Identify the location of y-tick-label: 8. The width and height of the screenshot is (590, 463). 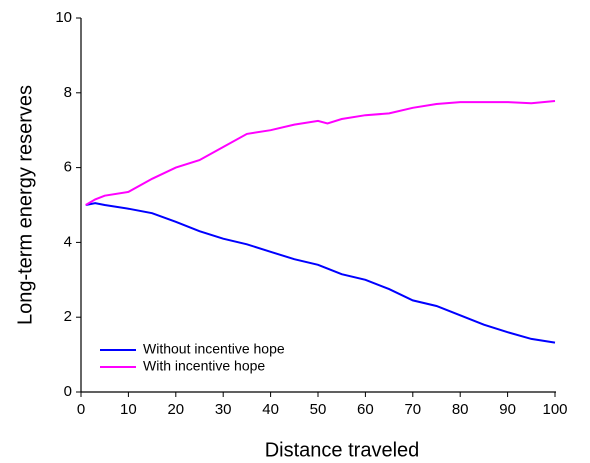
(68, 92).